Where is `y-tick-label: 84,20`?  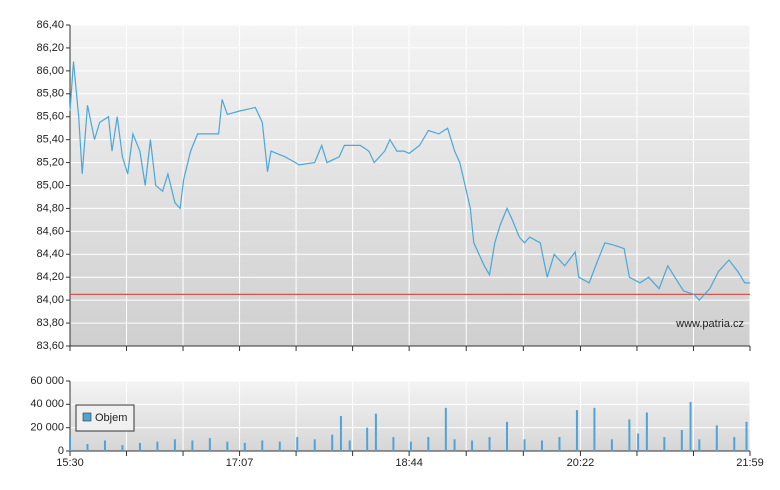 y-tick-label: 84,20 is located at coordinates (50, 277).